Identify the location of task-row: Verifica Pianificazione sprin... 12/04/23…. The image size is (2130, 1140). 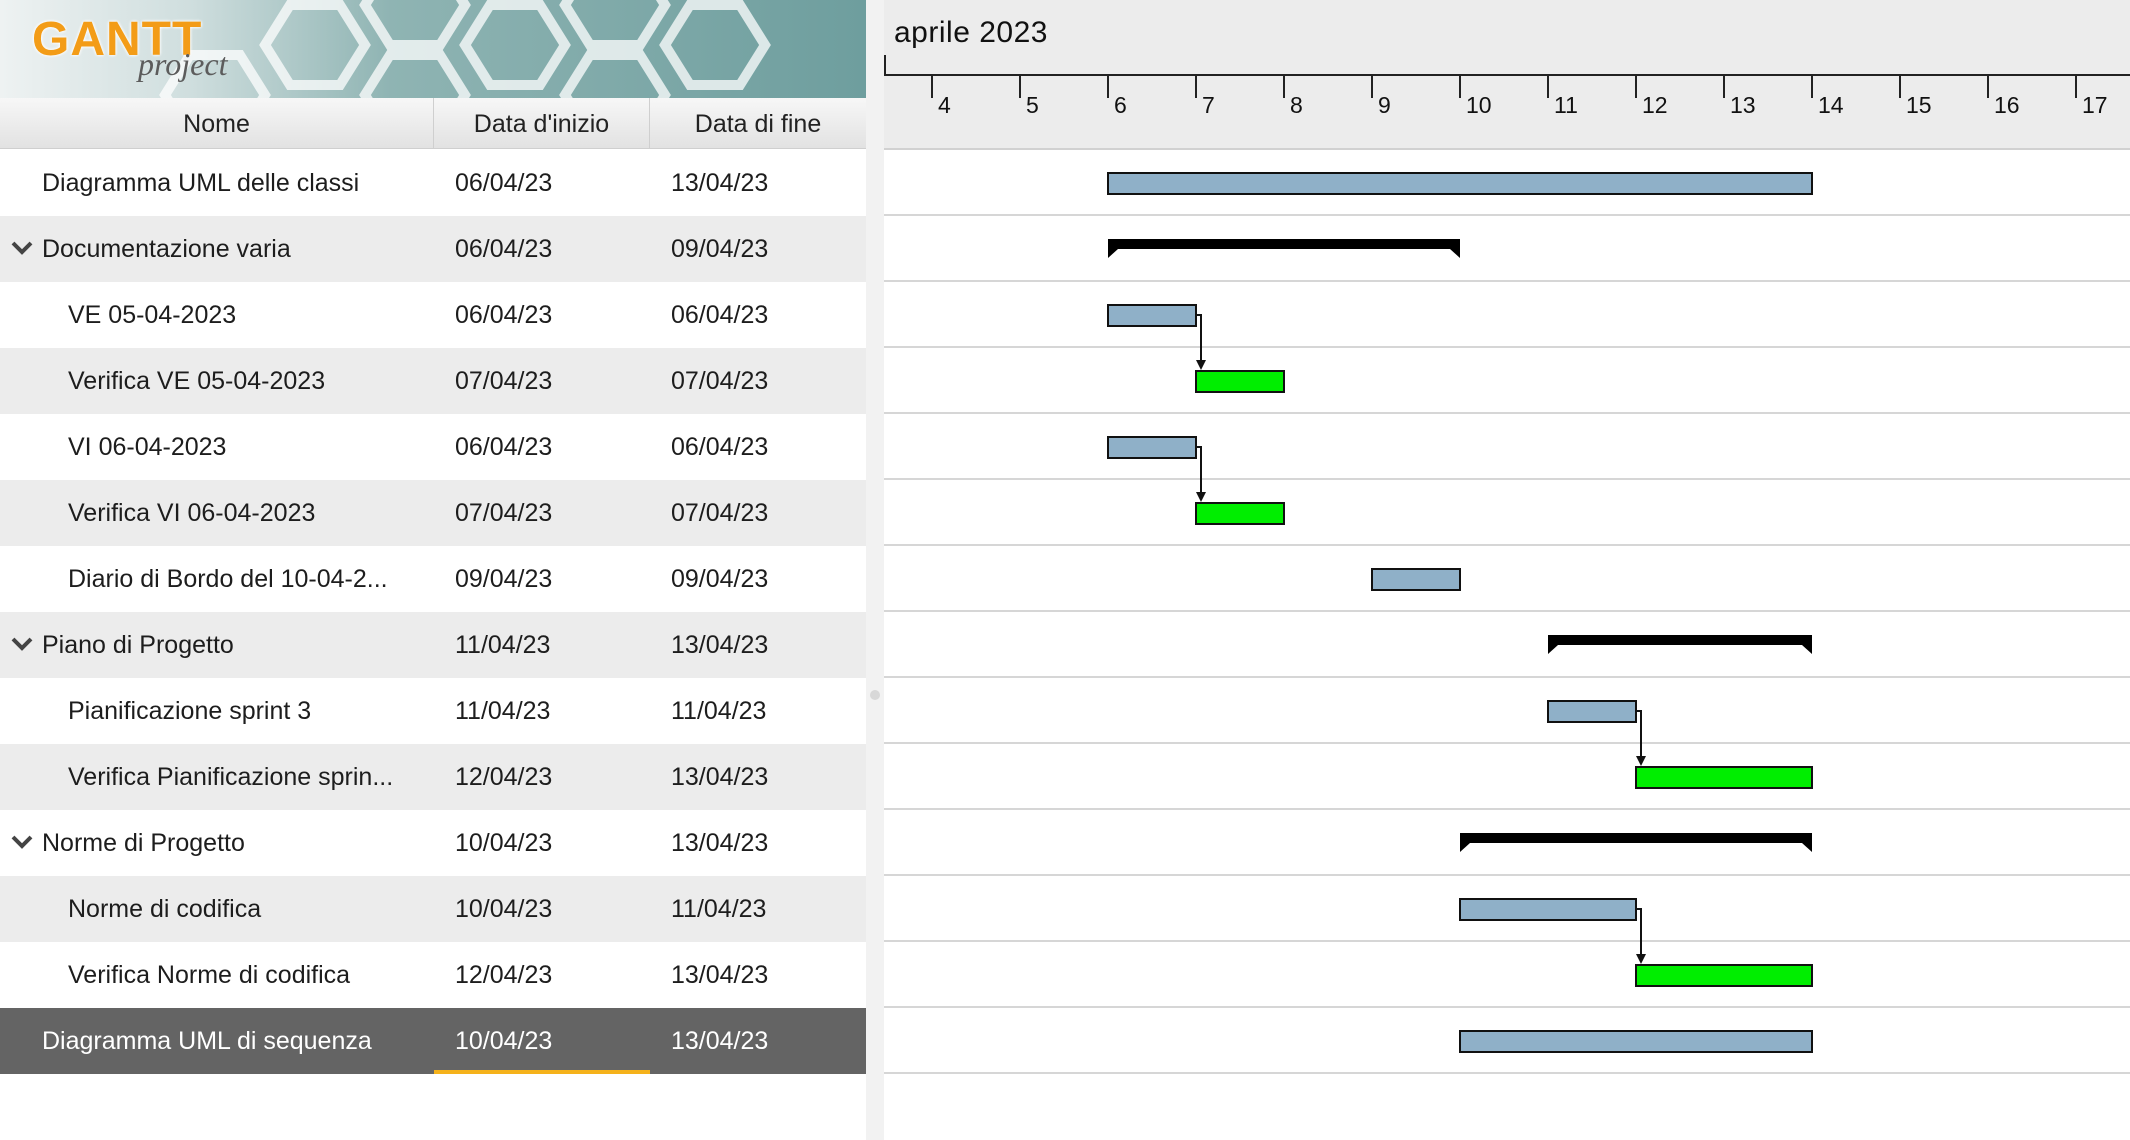
(433, 777).